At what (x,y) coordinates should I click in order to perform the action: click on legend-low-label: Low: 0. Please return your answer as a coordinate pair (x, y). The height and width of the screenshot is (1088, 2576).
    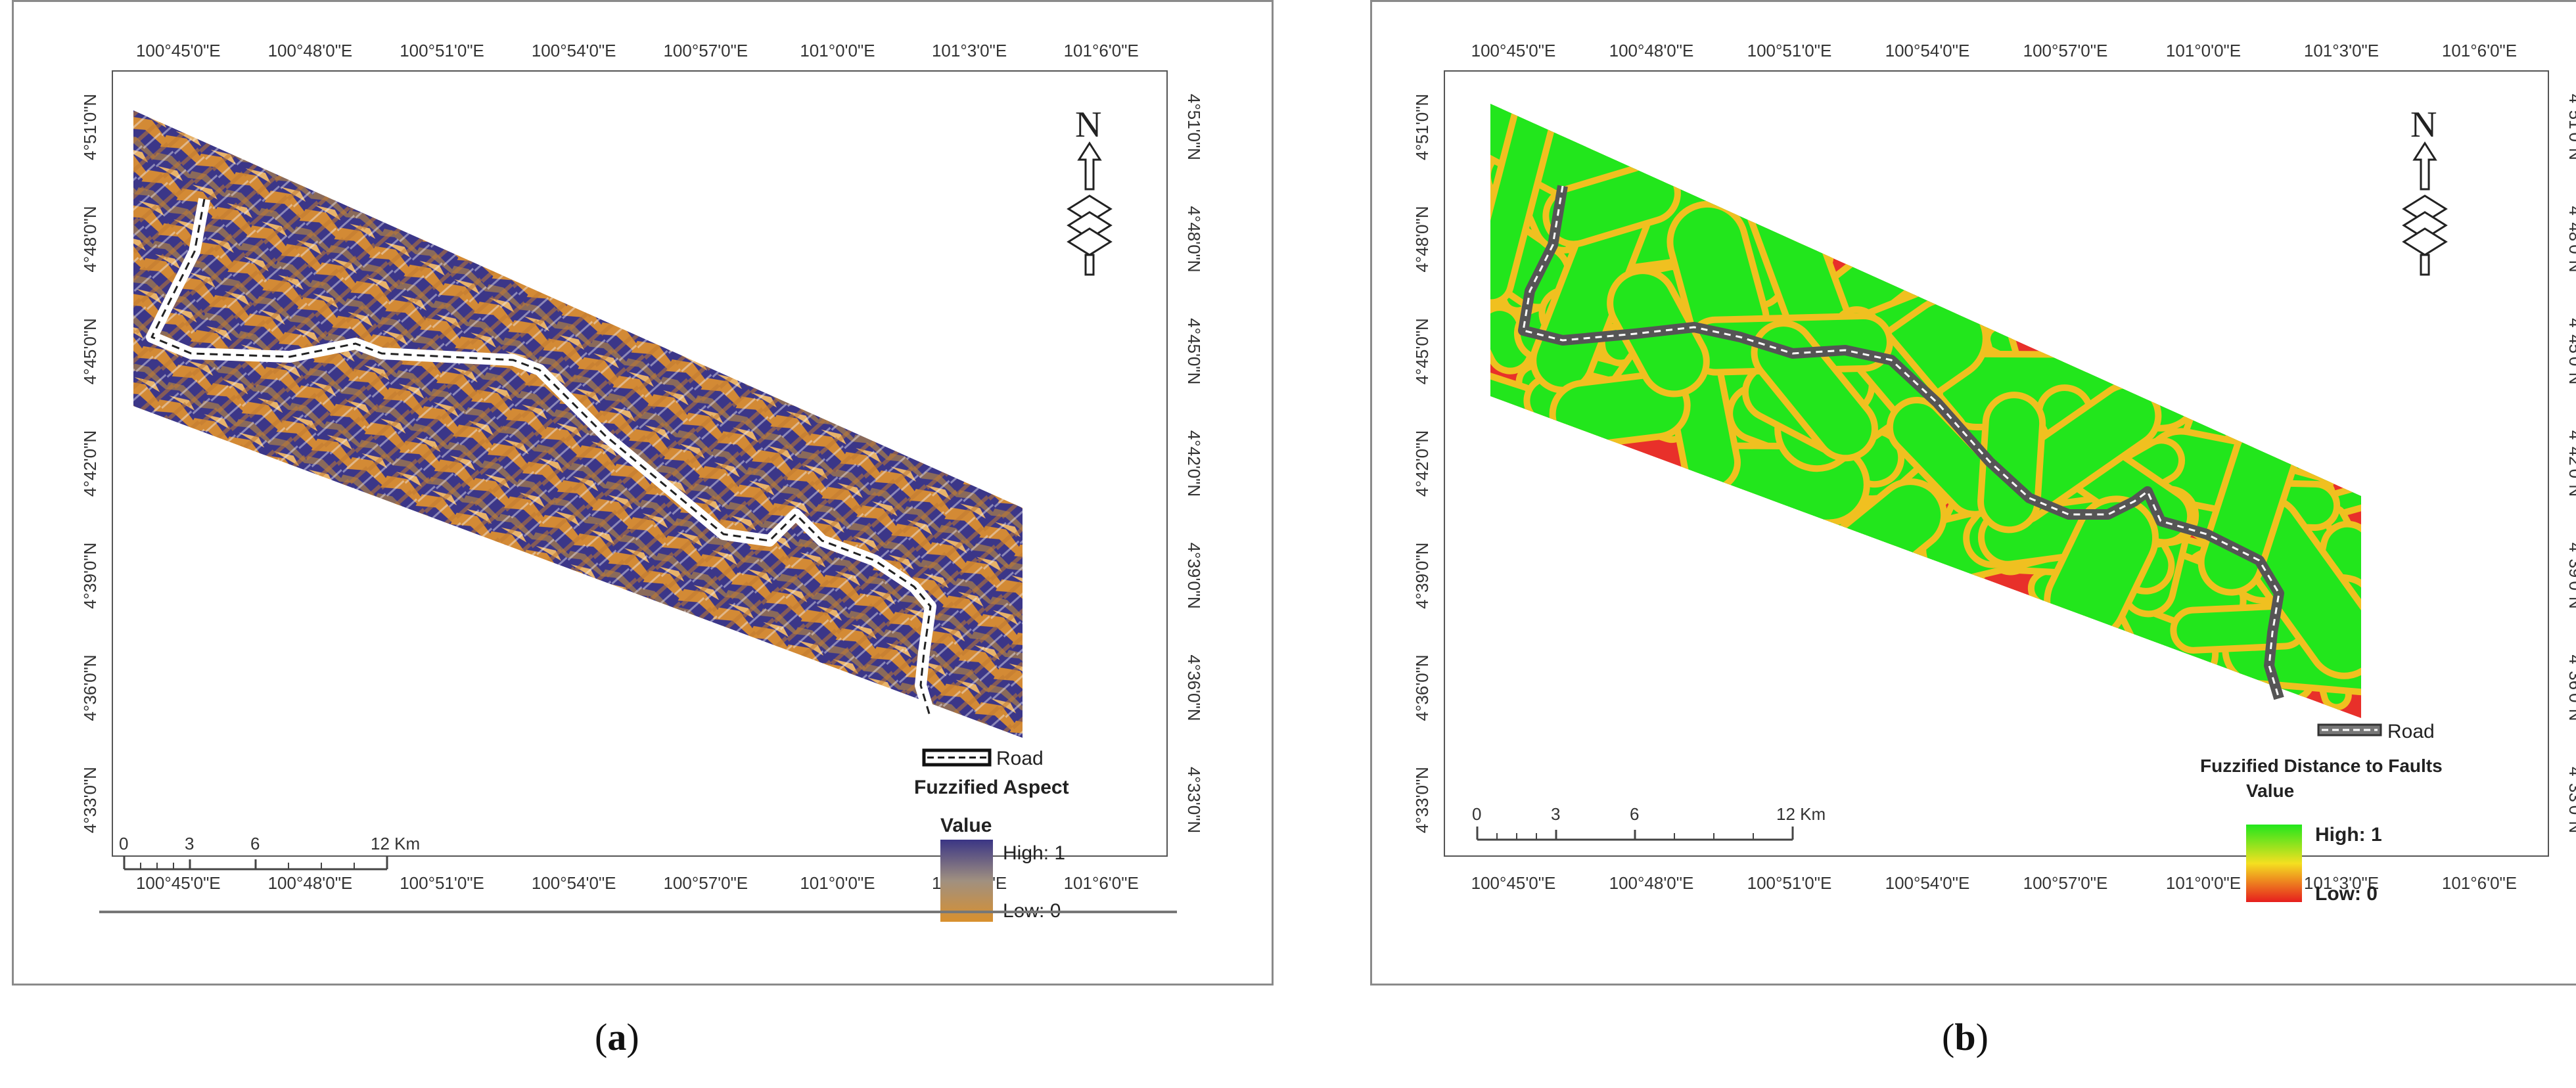
    Looking at the image, I should click on (2346, 894).